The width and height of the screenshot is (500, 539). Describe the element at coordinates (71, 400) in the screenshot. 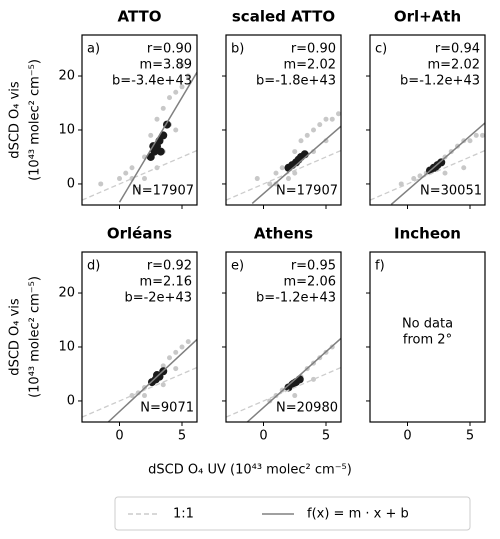

I see `y-tick-label: 0` at that location.